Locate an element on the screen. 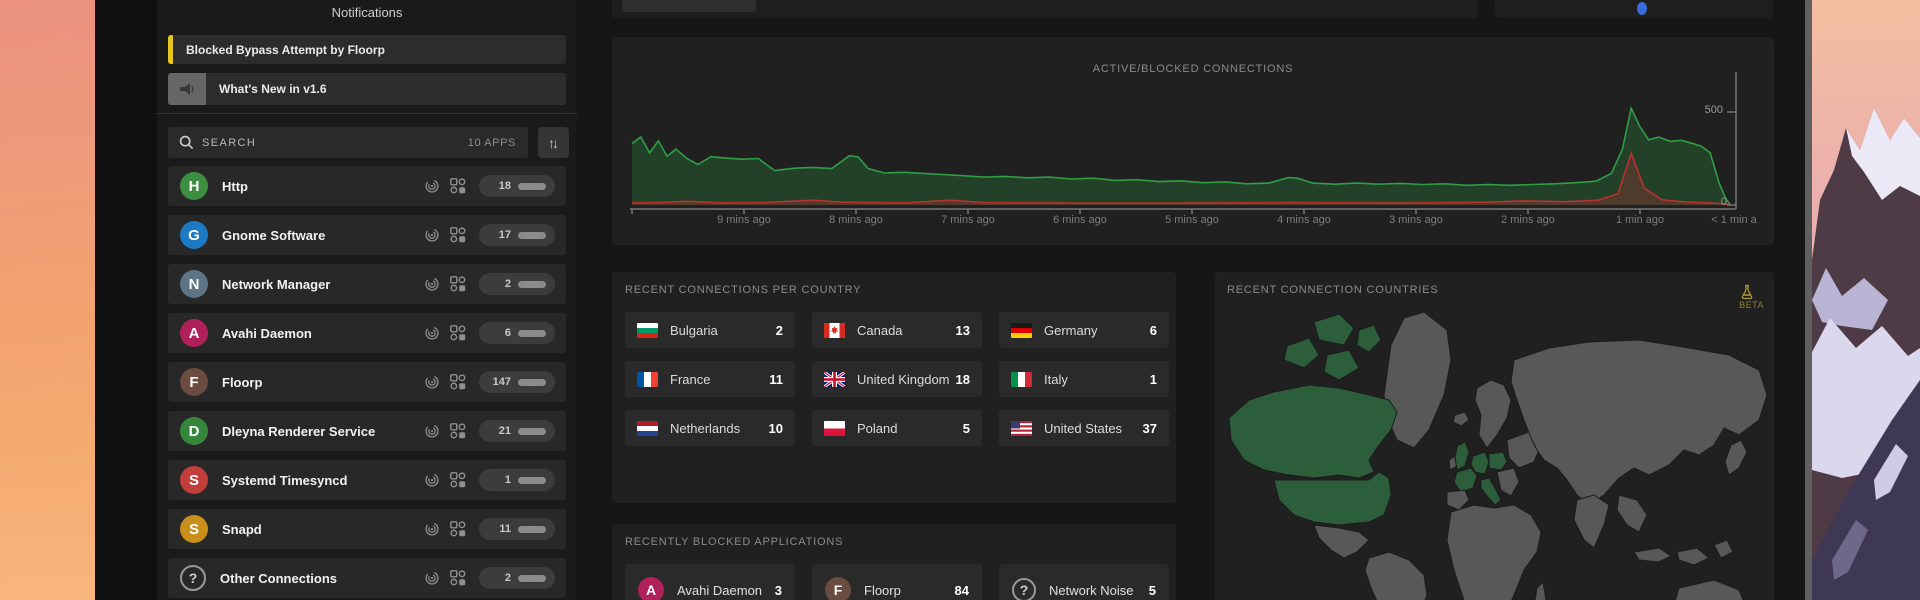 This screenshot has width=1920, height=600. app-row-avahi-daemon: A Avahi Daemon 6 is located at coordinates (367, 333).